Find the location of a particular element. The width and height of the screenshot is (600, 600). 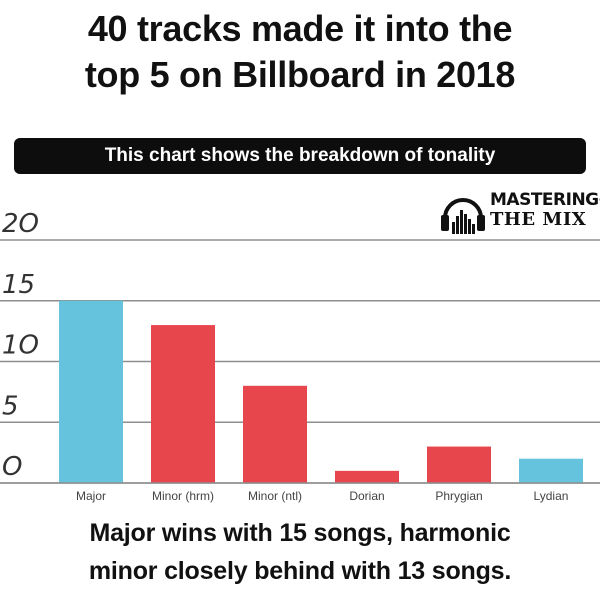

bar-dorian is located at coordinates (367, 476).